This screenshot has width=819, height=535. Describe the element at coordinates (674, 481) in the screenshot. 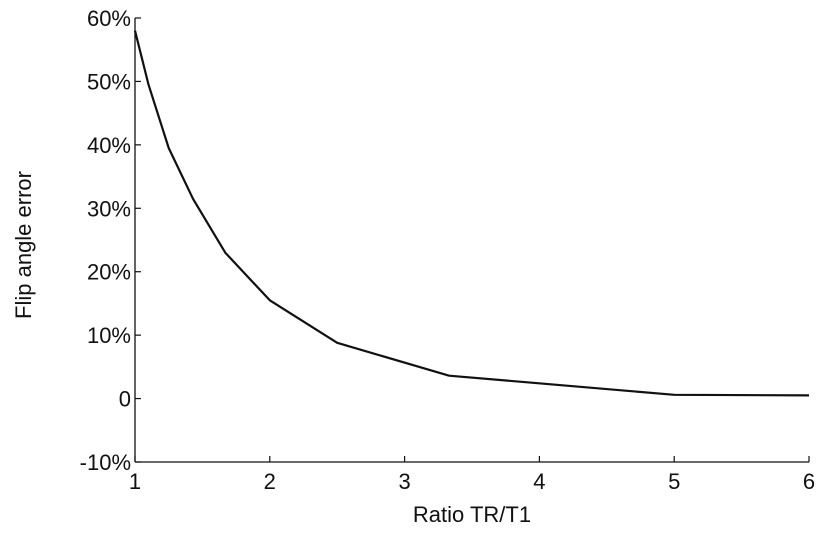

I see `x-tick-label: 5` at that location.